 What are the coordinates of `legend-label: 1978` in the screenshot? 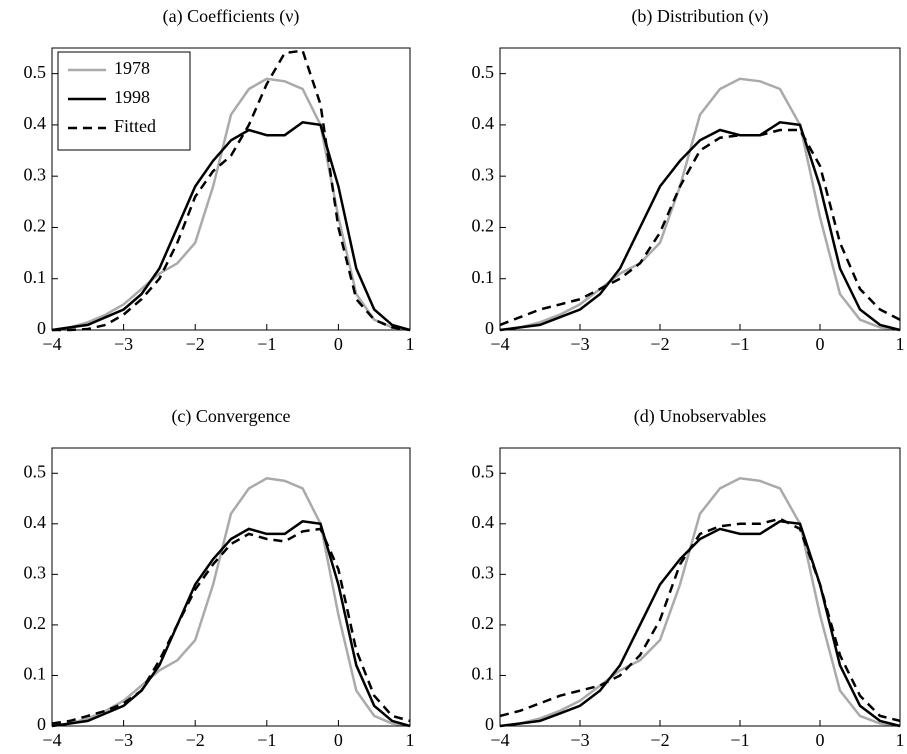 It's located at (132, 68).